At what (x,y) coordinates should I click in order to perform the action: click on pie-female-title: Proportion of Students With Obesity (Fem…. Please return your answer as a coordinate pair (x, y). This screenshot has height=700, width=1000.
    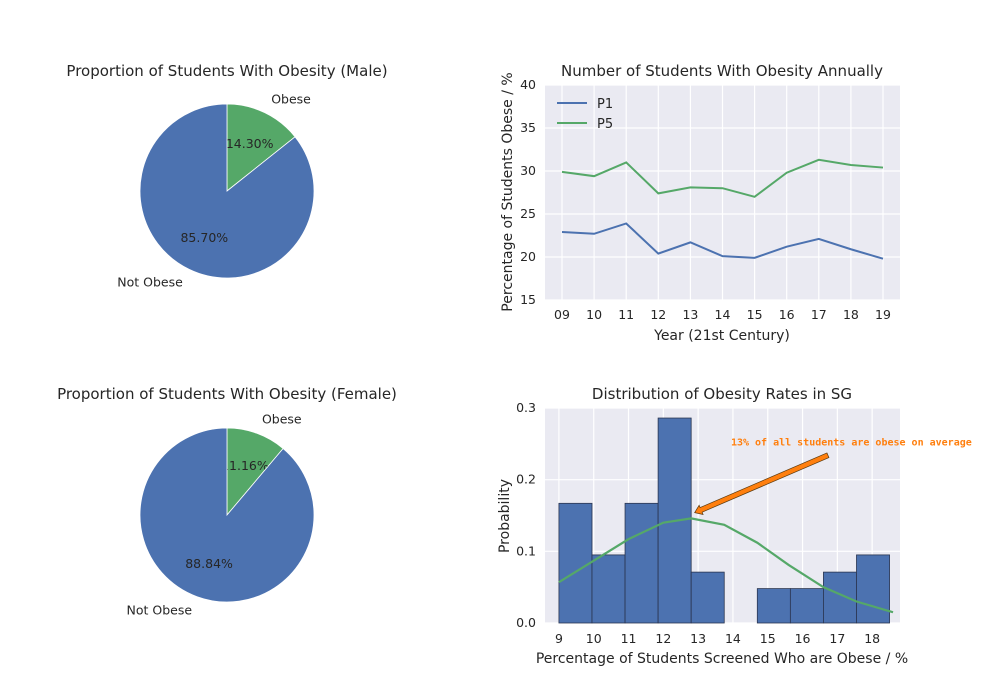
    Looking at the image, I should click on (227, 394).